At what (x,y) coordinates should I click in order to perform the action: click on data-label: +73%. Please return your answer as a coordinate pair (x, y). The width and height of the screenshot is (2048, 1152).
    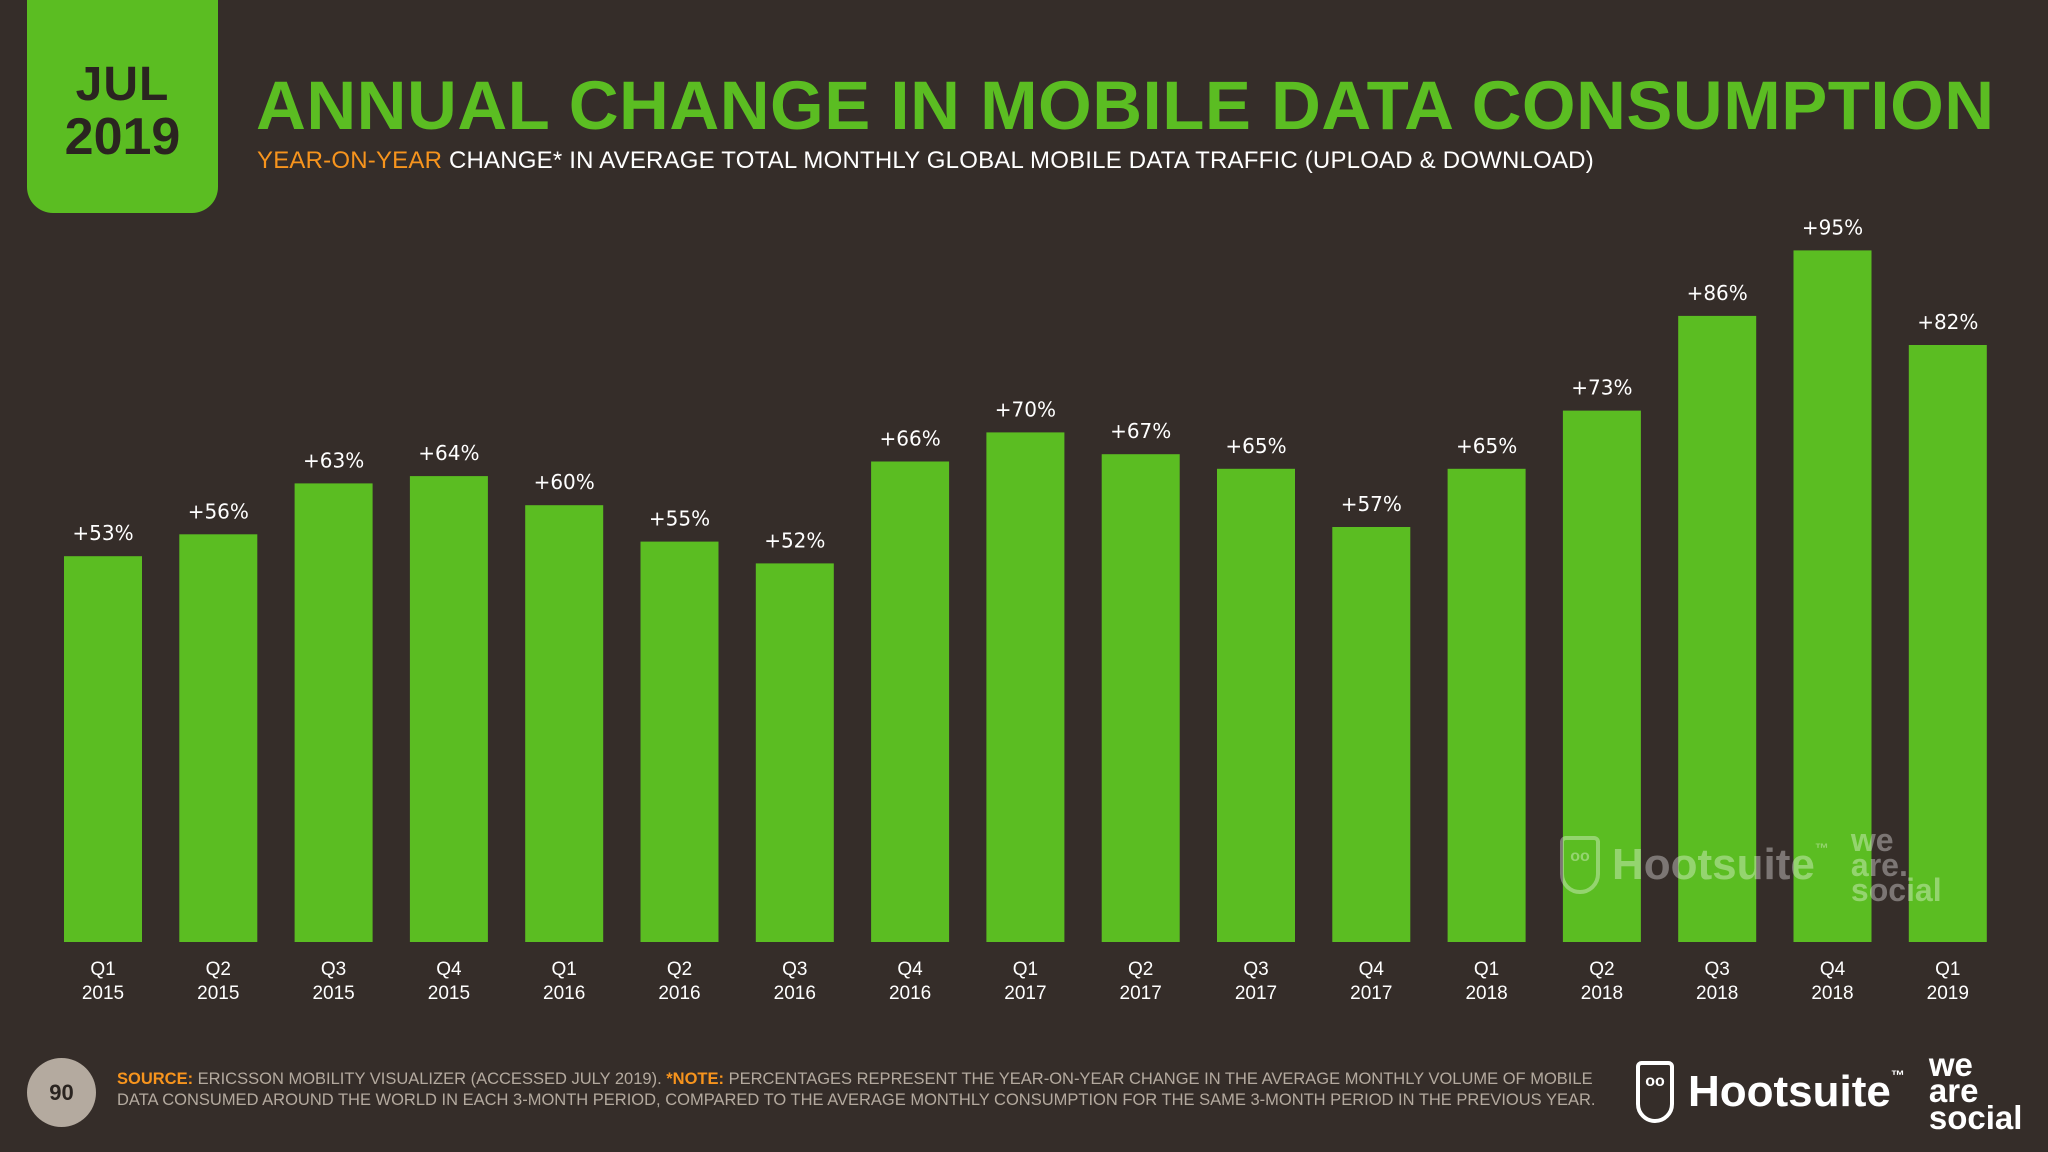
    Looking at the image, I should click on (1601, 388).